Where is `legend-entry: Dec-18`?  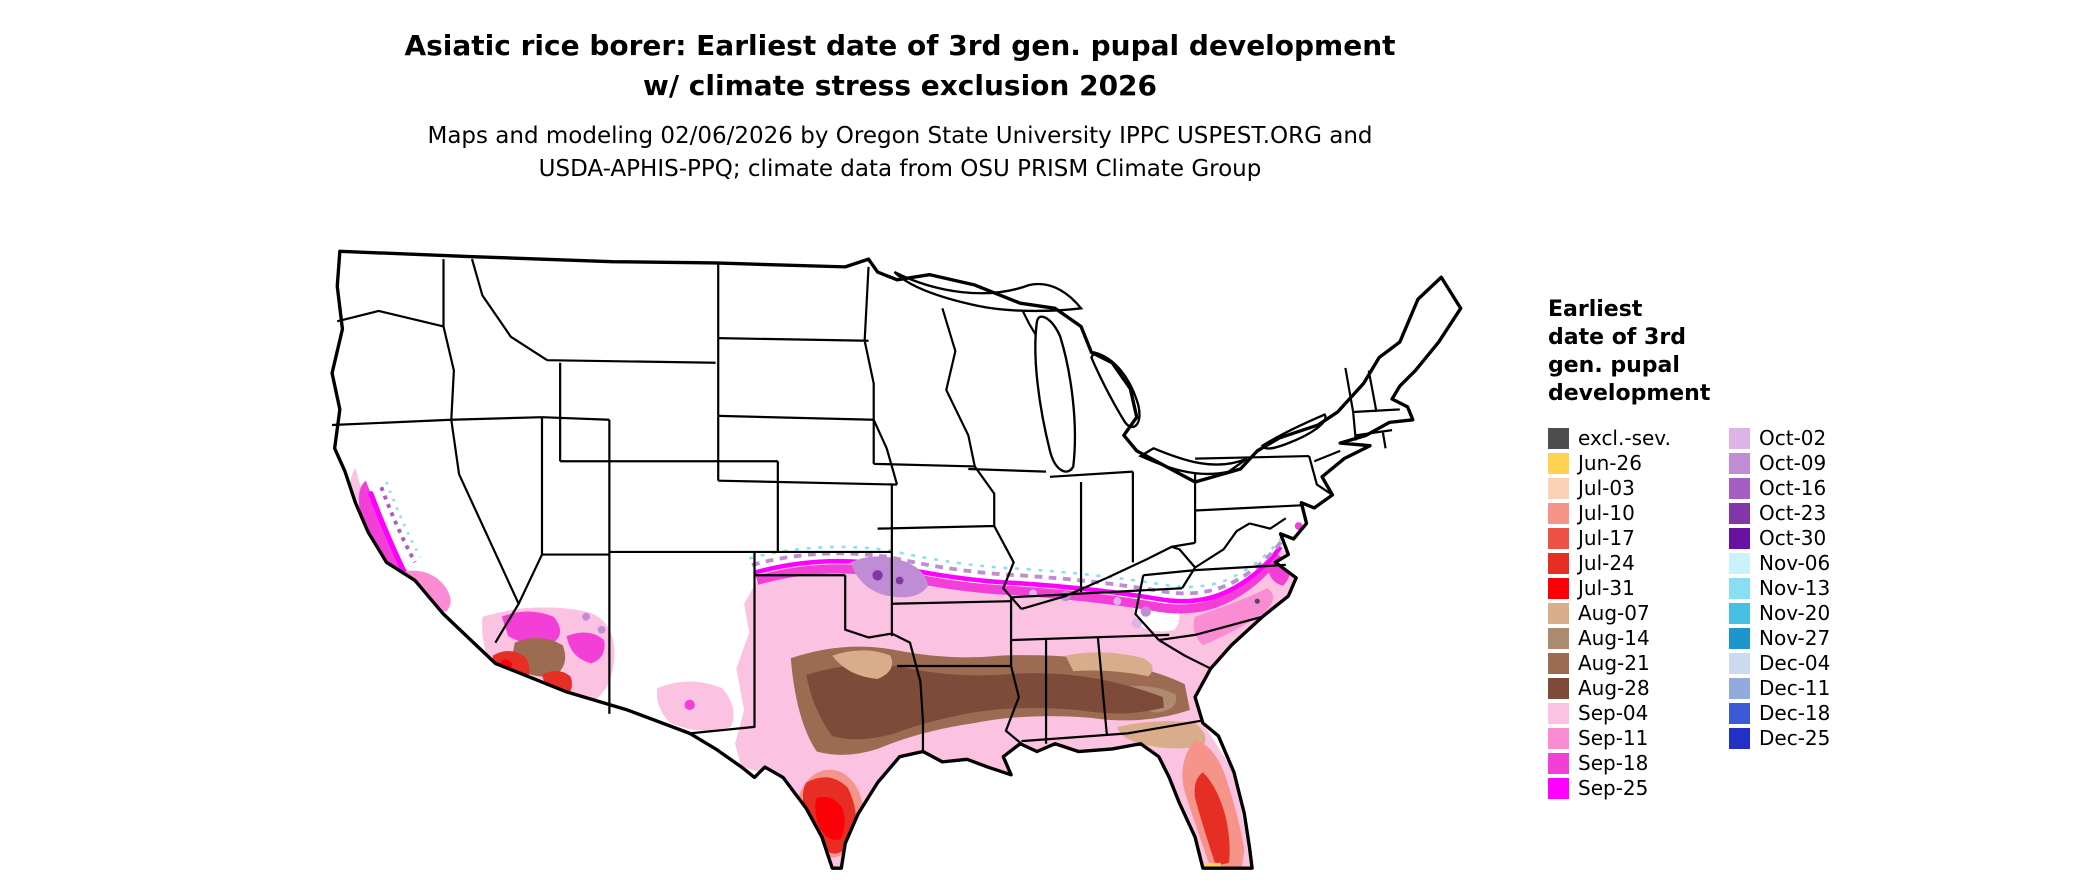
legend-entry: Dec-18 is located at coordinates (1819, 713).